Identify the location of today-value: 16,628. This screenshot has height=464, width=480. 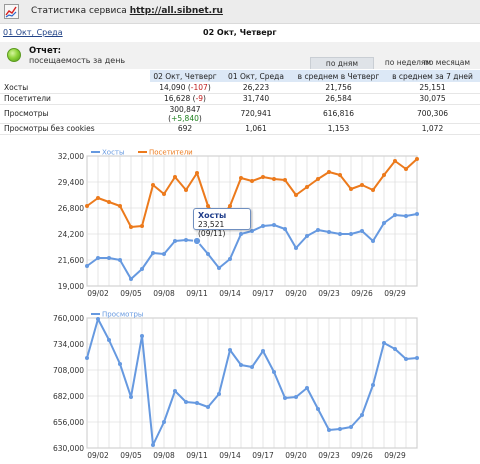
(177, 98).